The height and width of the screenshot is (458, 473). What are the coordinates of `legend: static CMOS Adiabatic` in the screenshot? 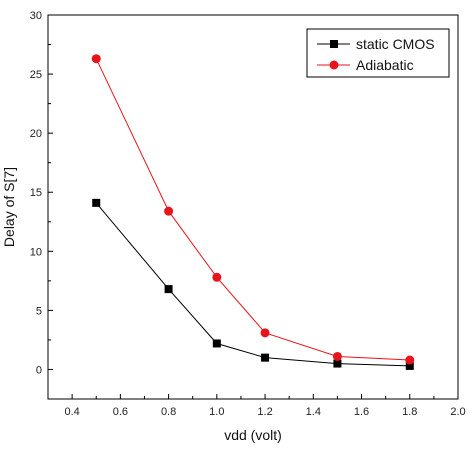 It's located at (378, 53).